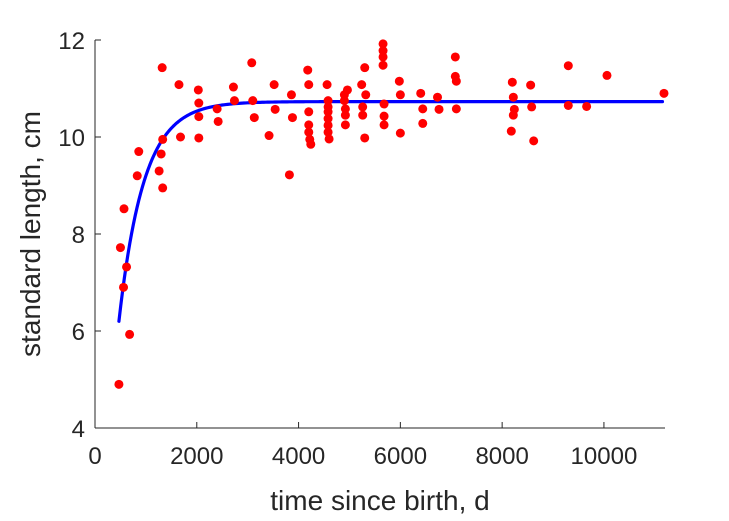 Image resolution: width=729 pixels, height=521 pixels. What do you see at coordinates (379, 500) in the screenshot?
I see `x-axis-label: time since birth, d` at bounding box center [379, 500].